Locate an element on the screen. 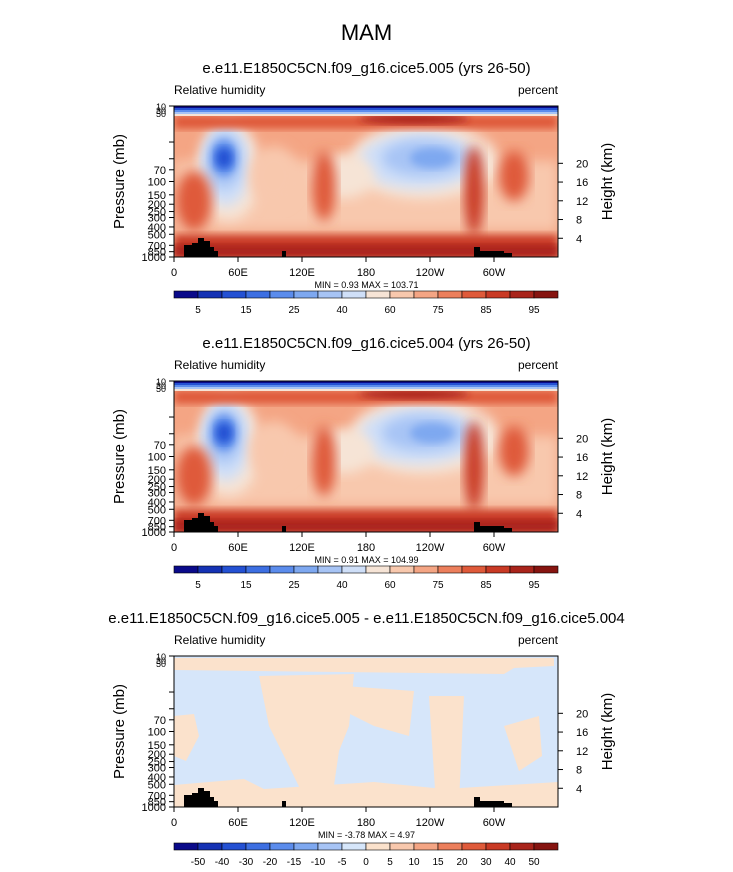 This screenshot has height=872, width=733. colorbar-label: 30 is located at coordinates (486, 862).